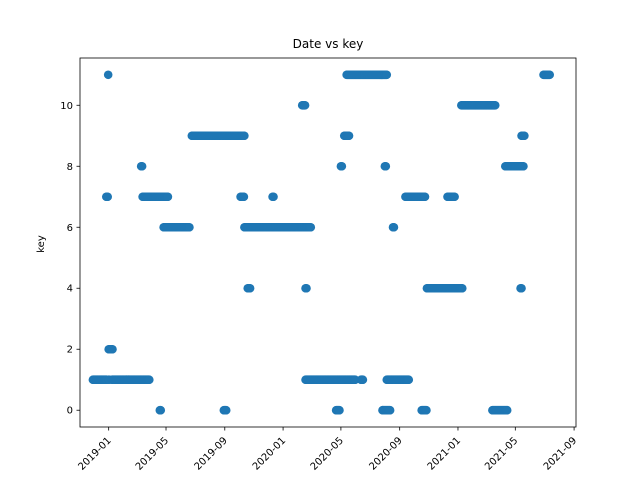 The width and height of the screenshot is (640, 480). What do you see at coordinates (70, 411) in the screenshot?
I see `y-tick-label: 0` at bounding box center [70, 411].